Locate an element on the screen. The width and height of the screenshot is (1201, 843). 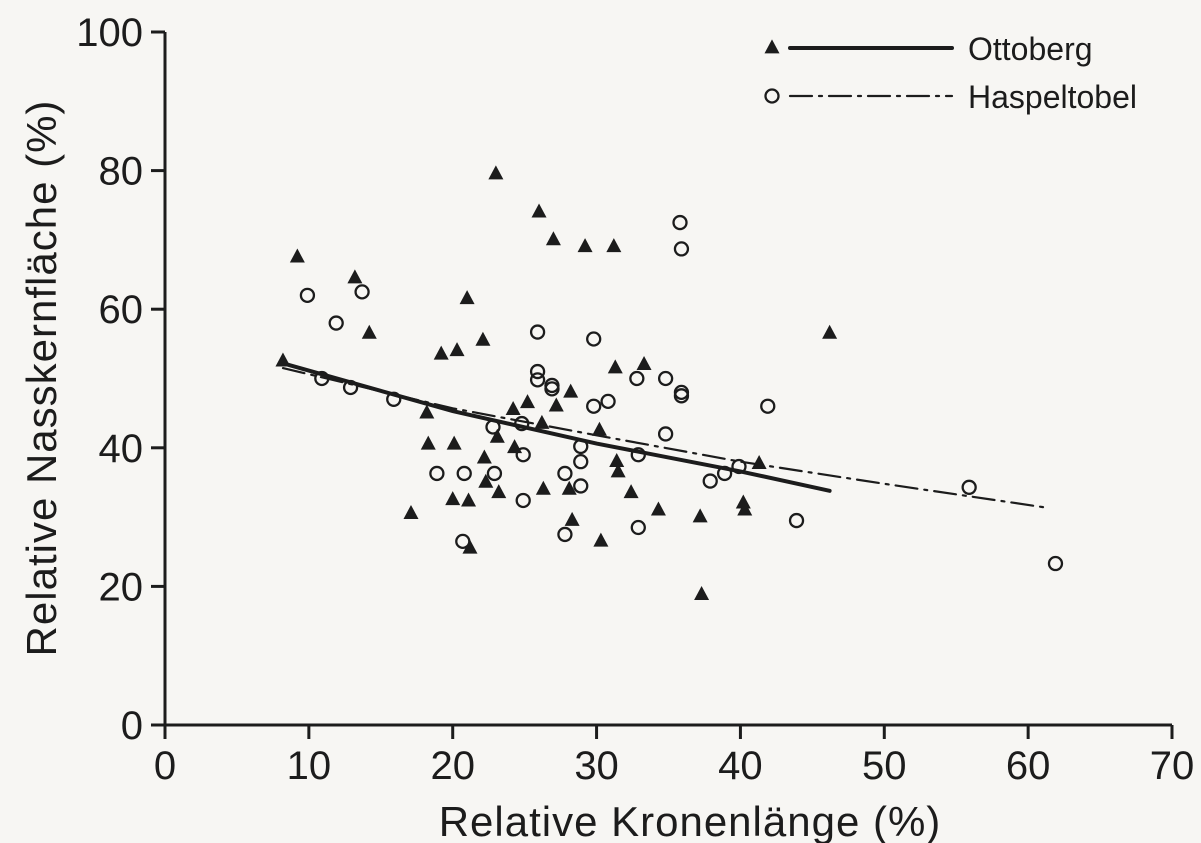
x-tick-label: 50 is located at coordinates (884, 766).